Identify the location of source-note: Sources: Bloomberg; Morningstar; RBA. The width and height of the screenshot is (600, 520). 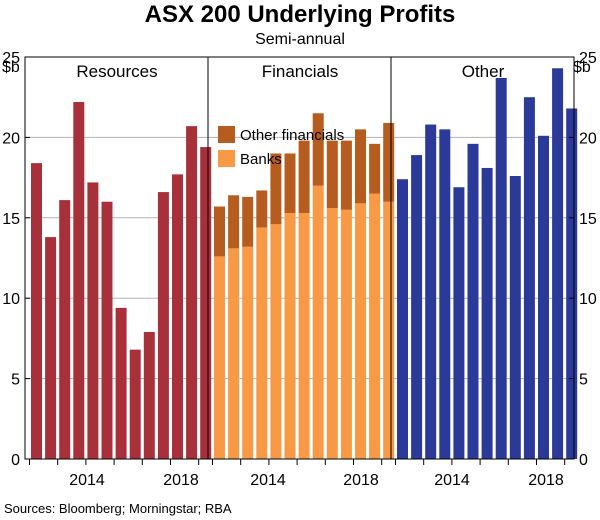
(118, 508).